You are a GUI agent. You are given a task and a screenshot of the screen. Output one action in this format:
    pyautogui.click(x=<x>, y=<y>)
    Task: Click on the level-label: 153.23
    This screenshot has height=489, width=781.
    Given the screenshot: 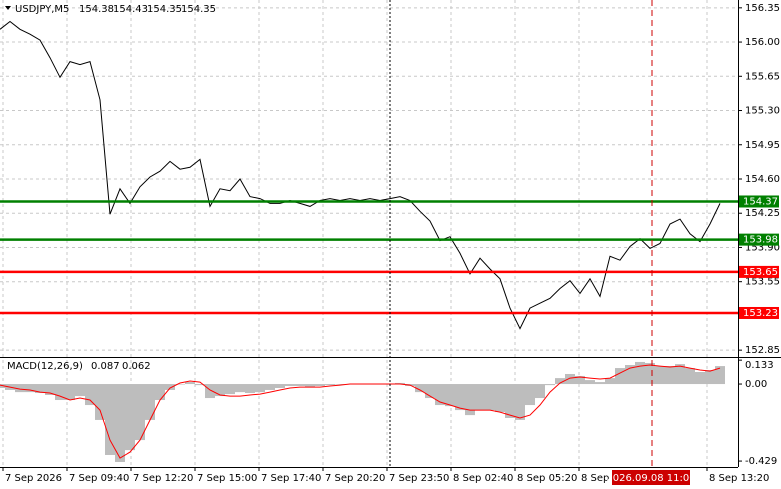 What is the action you would take?
    pyautogui.click(x=760, y=313)
    